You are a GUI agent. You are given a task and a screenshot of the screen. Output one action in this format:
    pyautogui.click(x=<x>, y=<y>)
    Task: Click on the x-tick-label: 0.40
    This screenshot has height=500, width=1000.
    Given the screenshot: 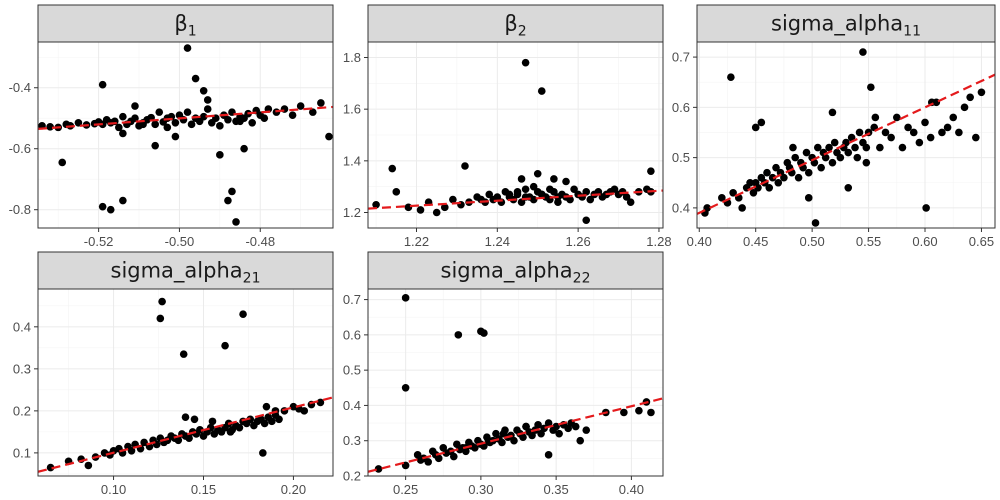 What is the action you would take?
    pyautogui.click(x=699, y=241)
    